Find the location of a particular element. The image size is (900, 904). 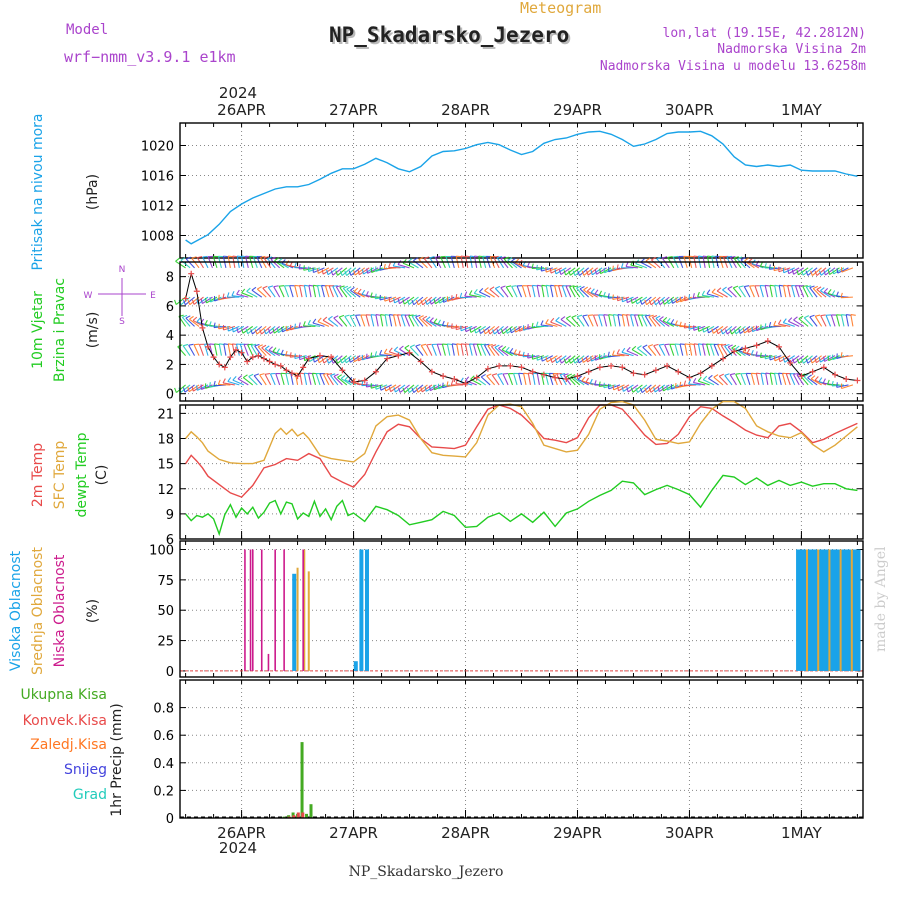

cloud-unit: (%) is located at coordinates (93, 611).